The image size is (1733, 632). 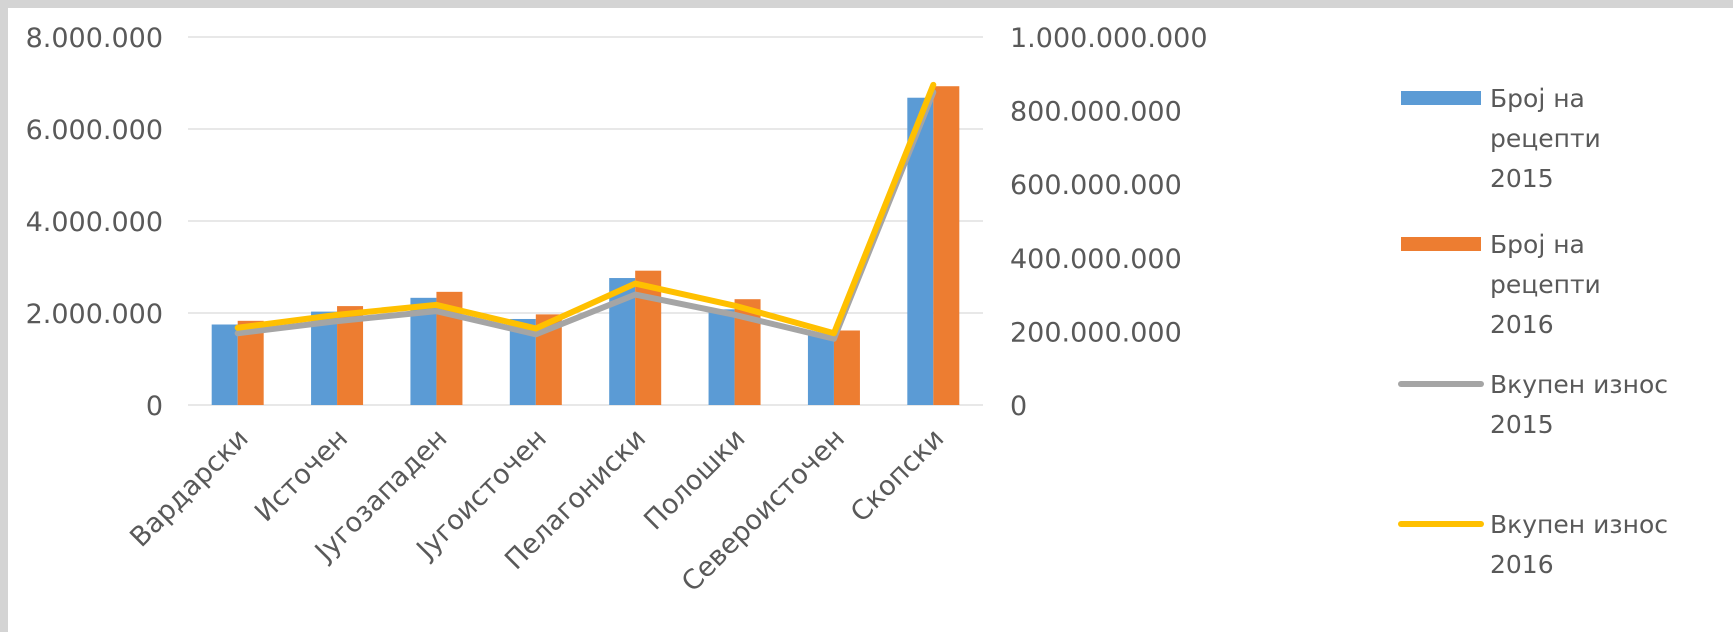 What do you see at coordinates (94, 314) in the screenshot?
I see `left-tick-label: 2.000.000` at bounding box center [94, 314].